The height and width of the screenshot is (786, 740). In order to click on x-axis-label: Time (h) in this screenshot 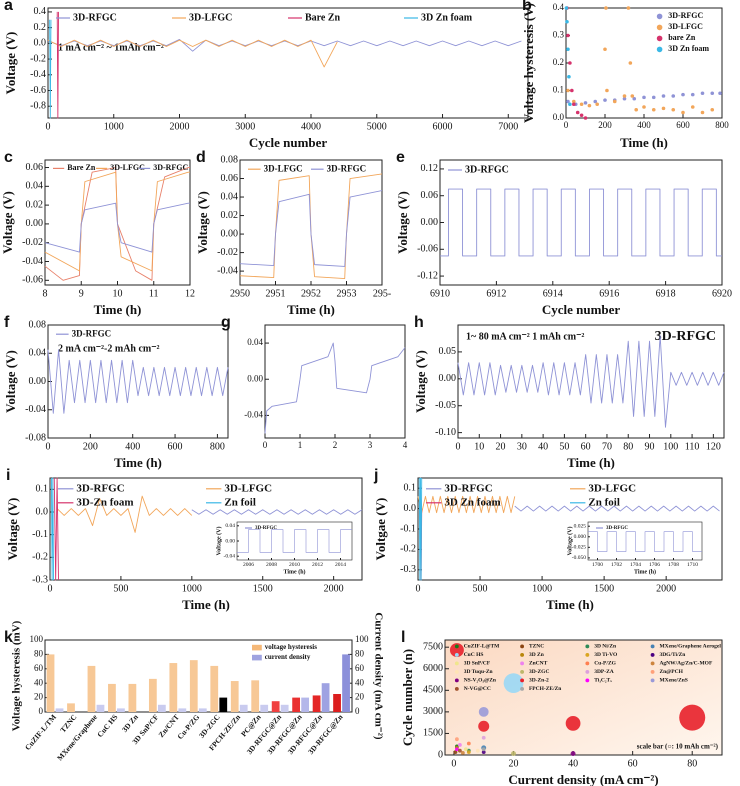, I will do `click(311, 309)`.